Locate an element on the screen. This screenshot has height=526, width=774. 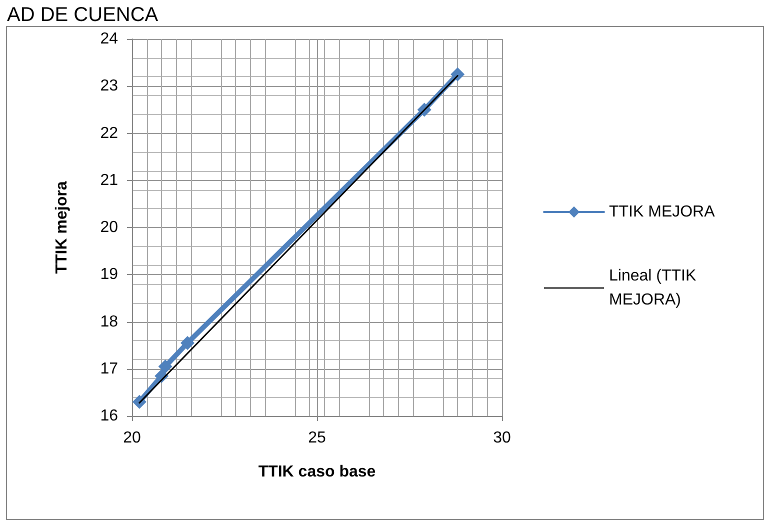
y-tick-label: 23 is located at coordinates (109, 86).